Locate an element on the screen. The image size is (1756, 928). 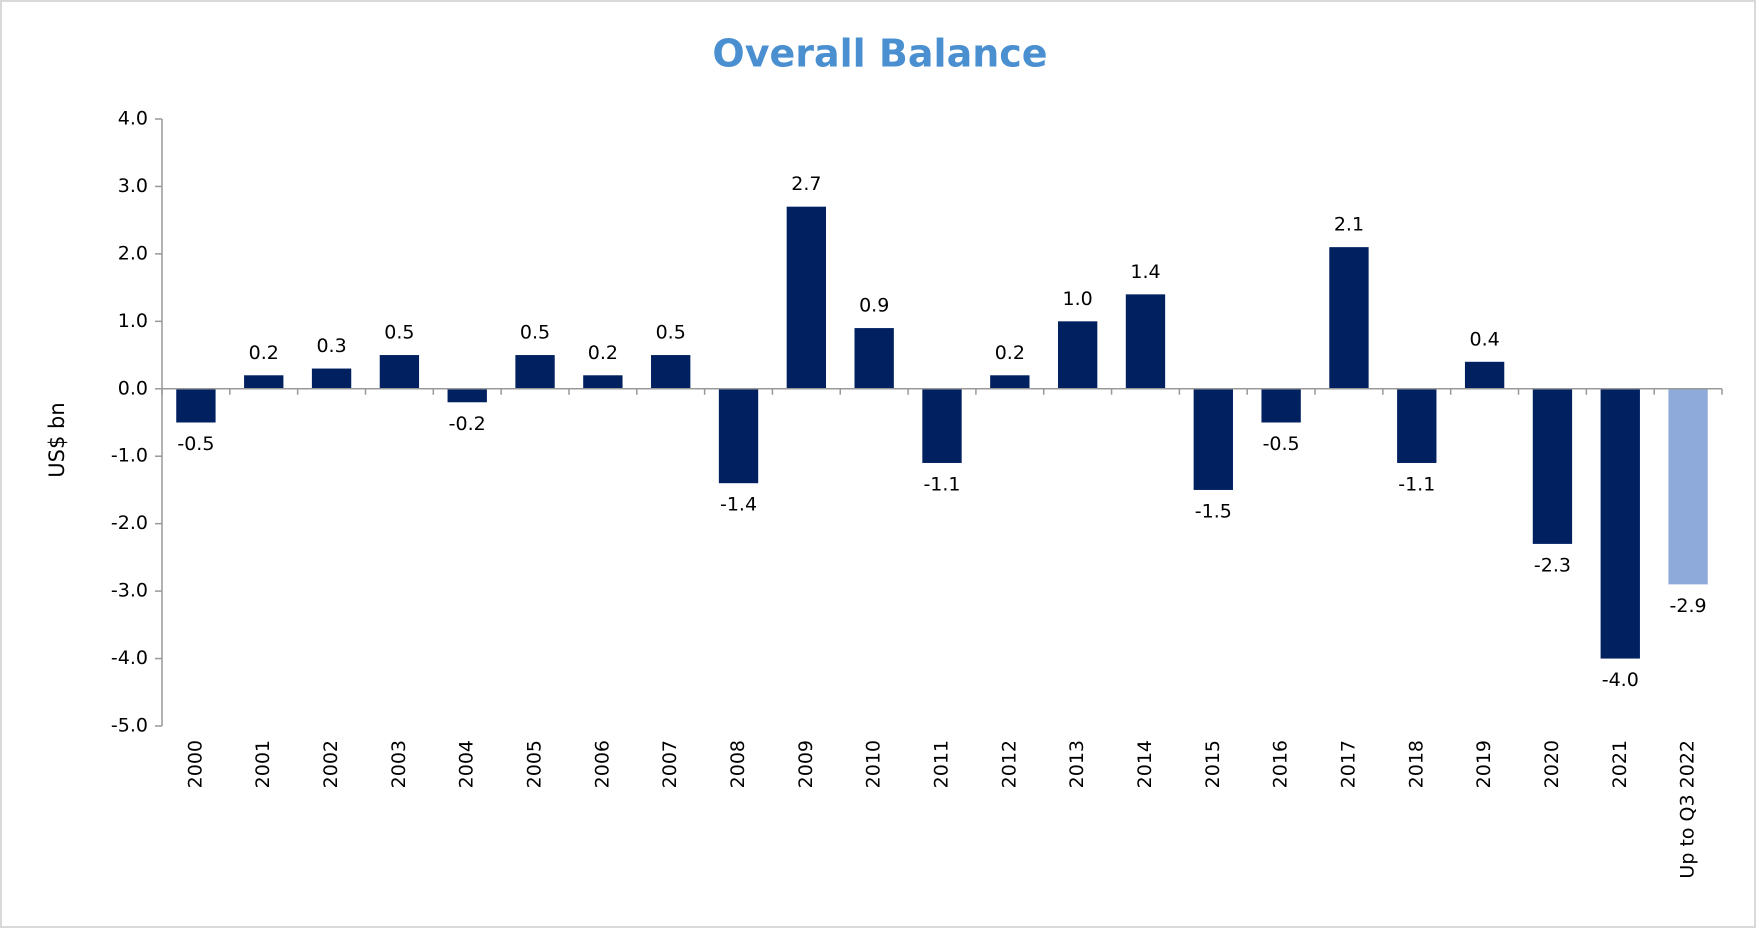
y-tick-label: 4.0 is located at coordinates (133, 119).